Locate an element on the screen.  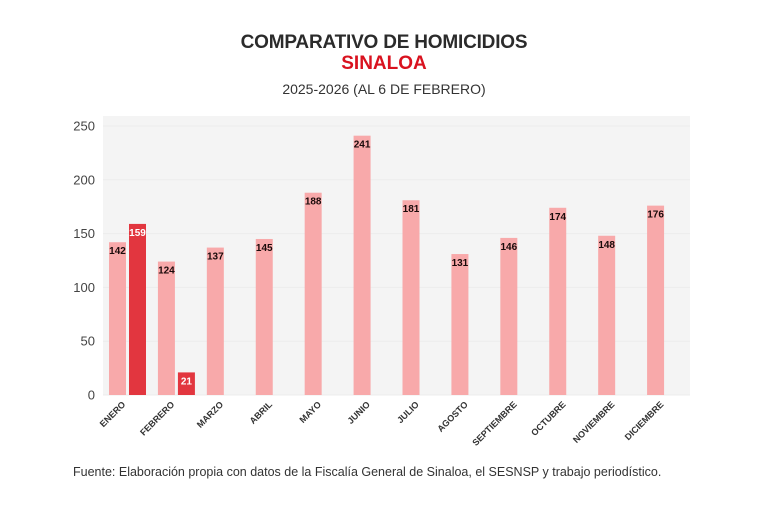
x-tick-label: SEPTIEMBRE is located at coordinates (494, 423).